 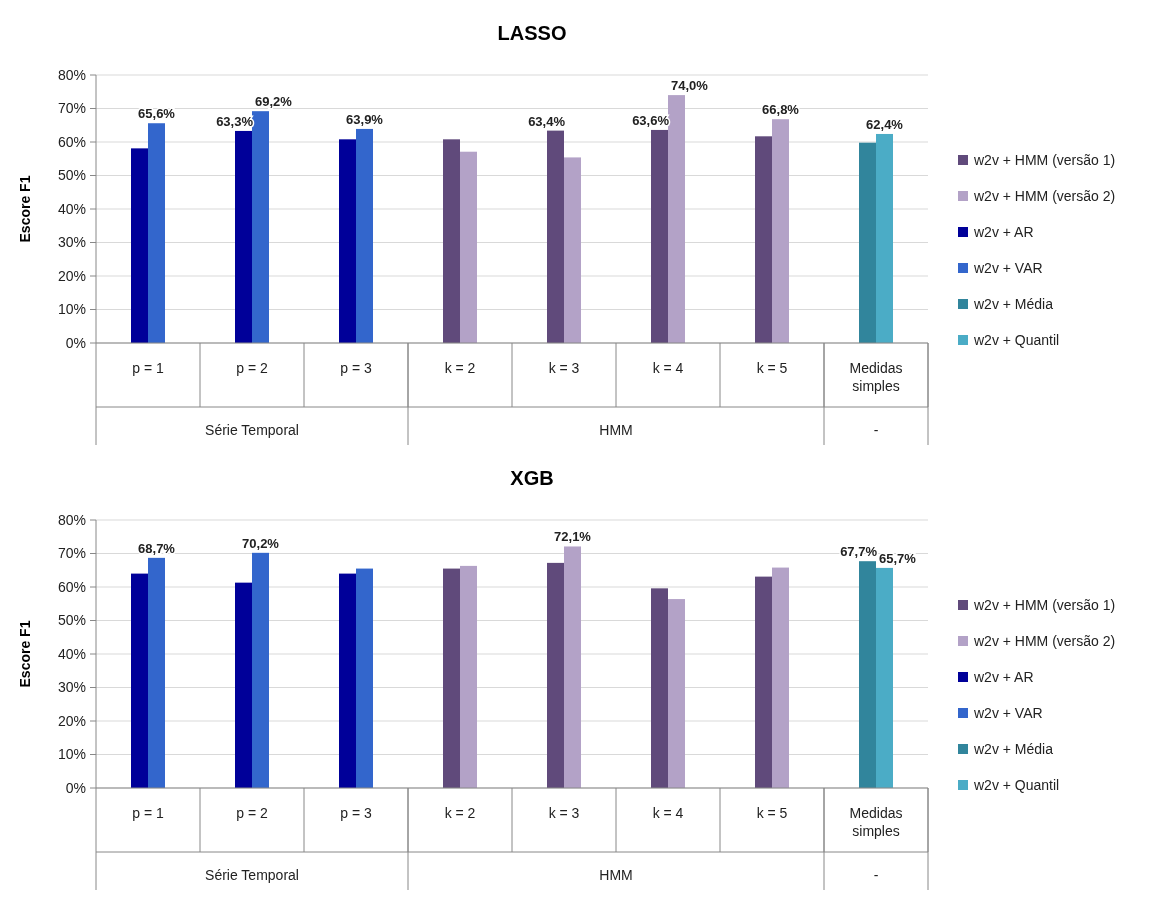 I want to click on data-label: 67,7%, so click(x=859, y=552).